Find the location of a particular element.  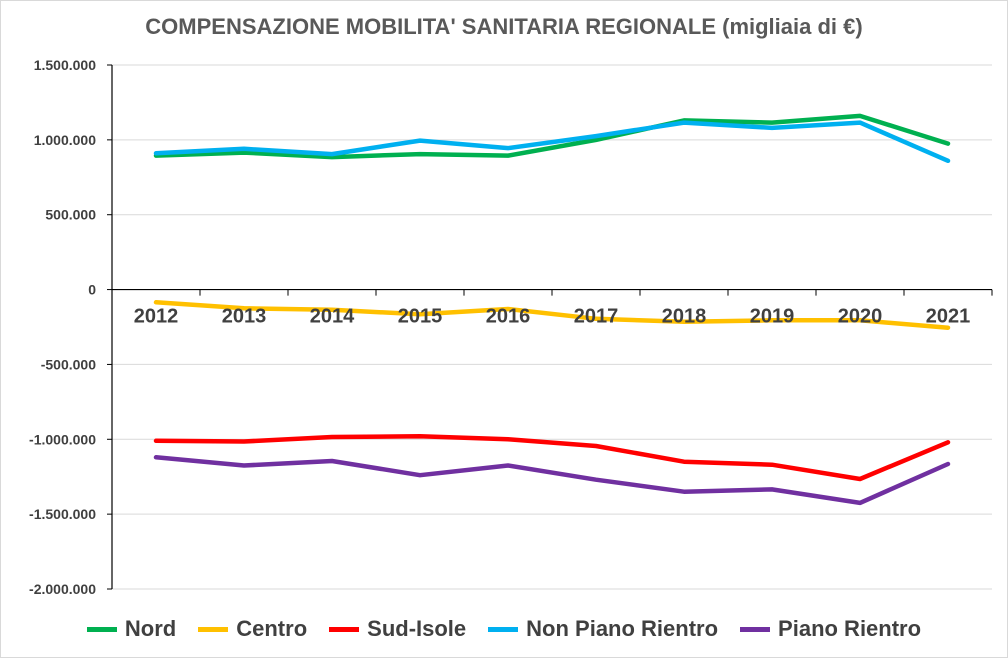

y-tick-label: -1.000.000 is located at coordinates (62, 439).